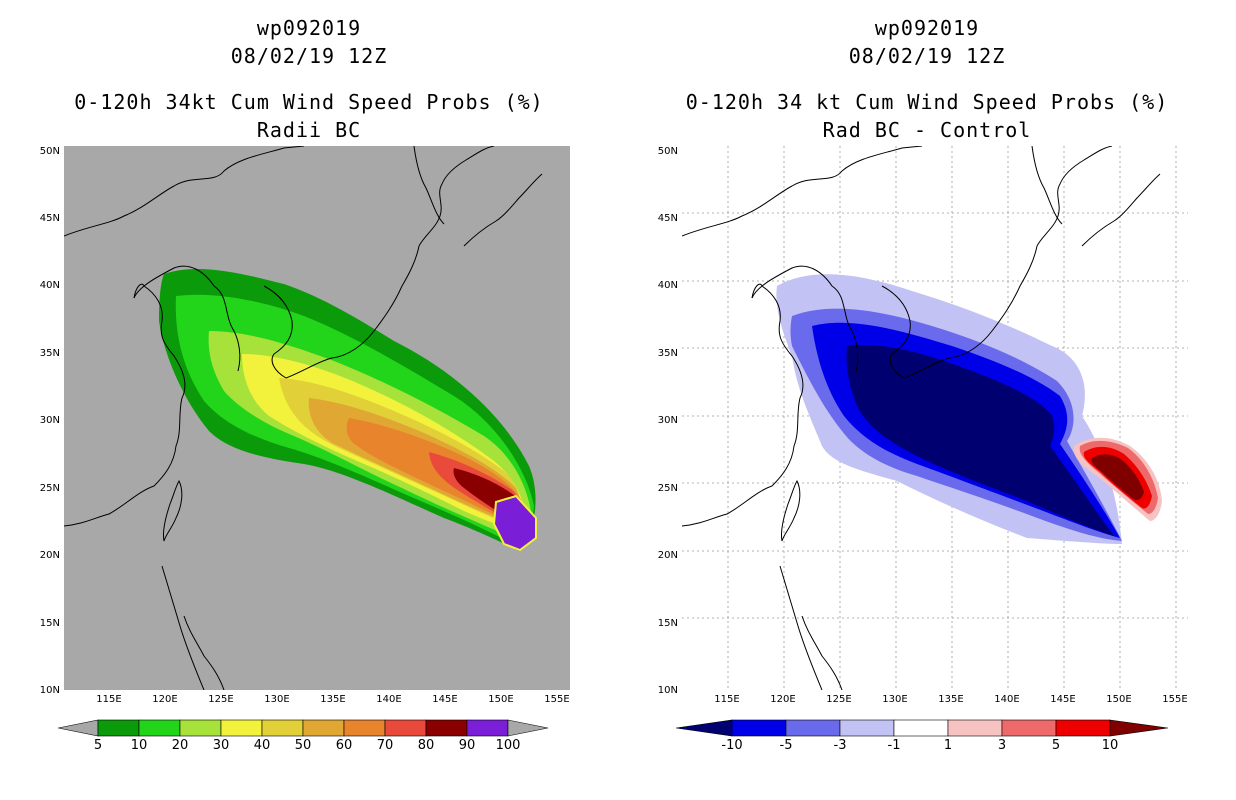 The height and width of the screenshot is (800, 1236). Describe the element at coordinates (426, 745) in the screenshot. I see `left-cbar-label: 80` at that location.